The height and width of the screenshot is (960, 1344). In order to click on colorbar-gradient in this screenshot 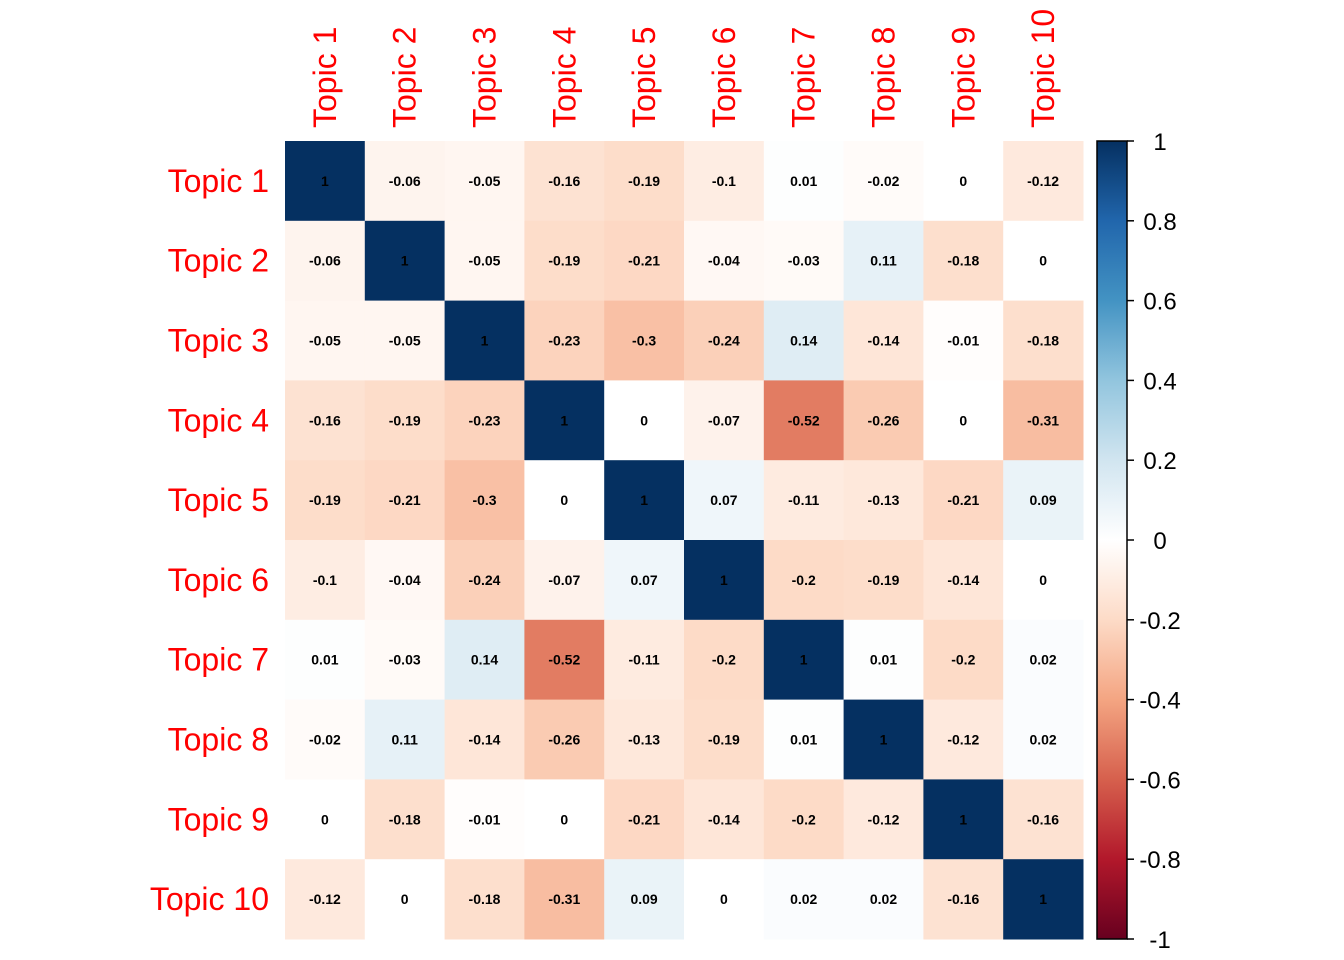, I will do `click(1112, 540)`.